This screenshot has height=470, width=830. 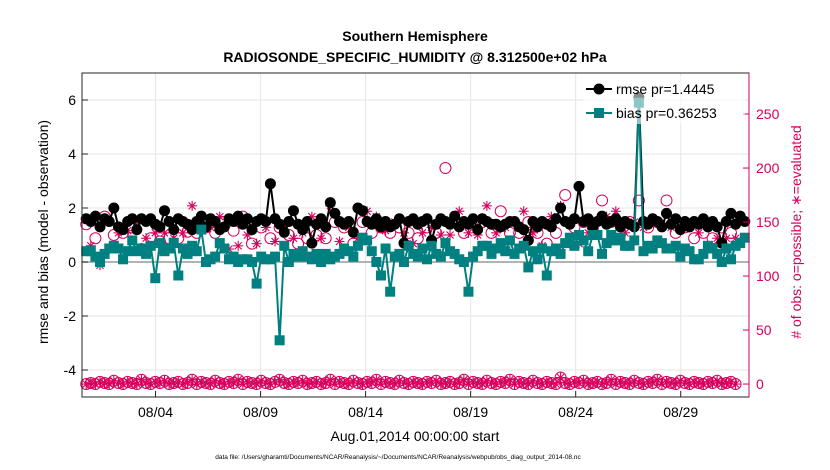 What do you see at coordinates (470, 412) in the screenshot?
I see `x-tick-label: 08/19` at bounding box center [470, 412].